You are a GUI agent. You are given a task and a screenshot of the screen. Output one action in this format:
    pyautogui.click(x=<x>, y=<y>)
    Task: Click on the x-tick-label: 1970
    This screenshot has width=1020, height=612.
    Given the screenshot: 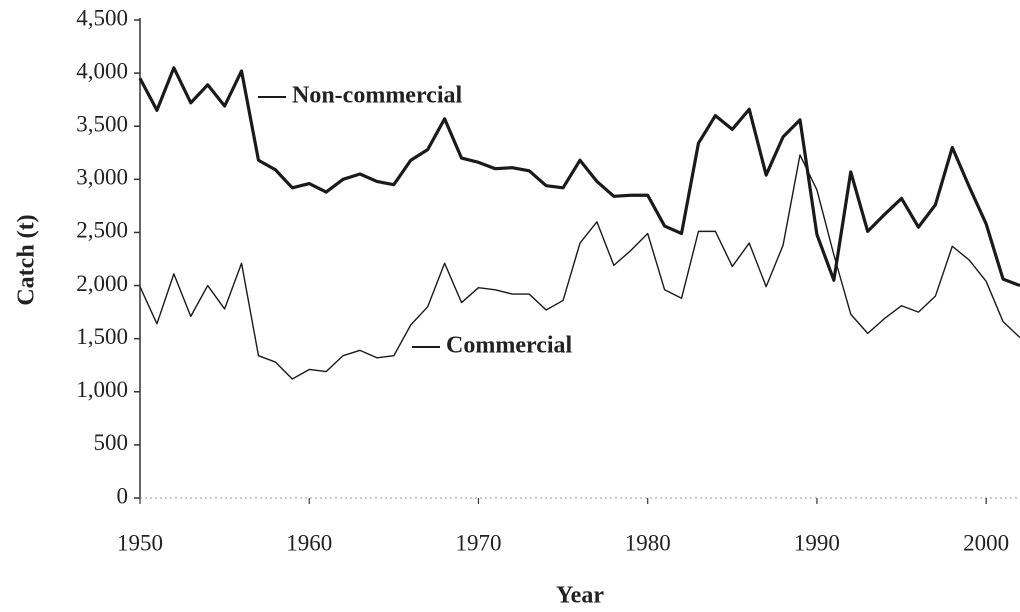 What is the action you would take?
    pyautogui.click(x=478, y=542)
    